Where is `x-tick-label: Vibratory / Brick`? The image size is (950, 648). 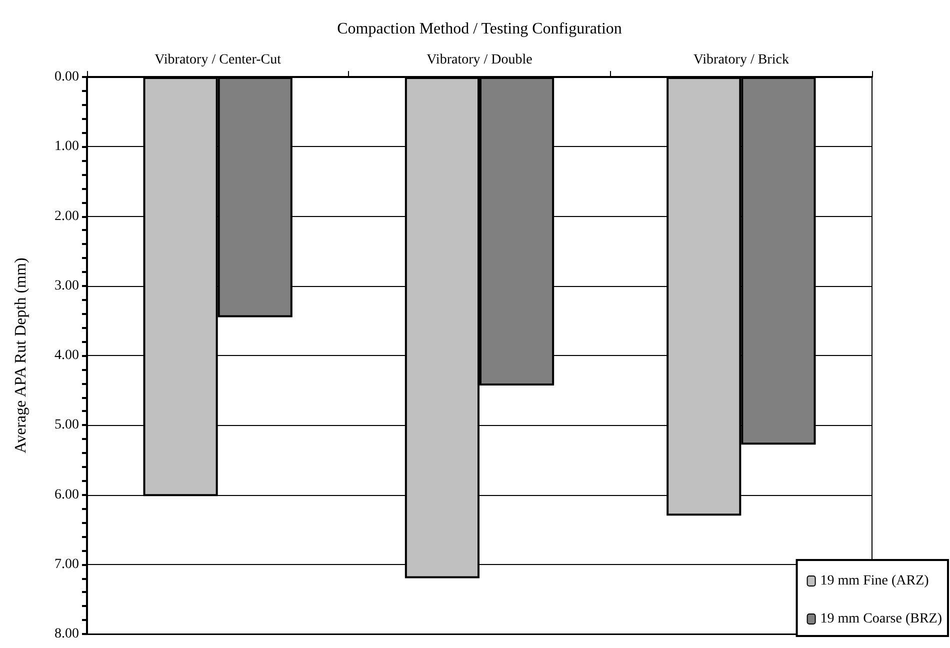
x-tick-label: Vibratory / Brick is located at coordinates (741, 60).